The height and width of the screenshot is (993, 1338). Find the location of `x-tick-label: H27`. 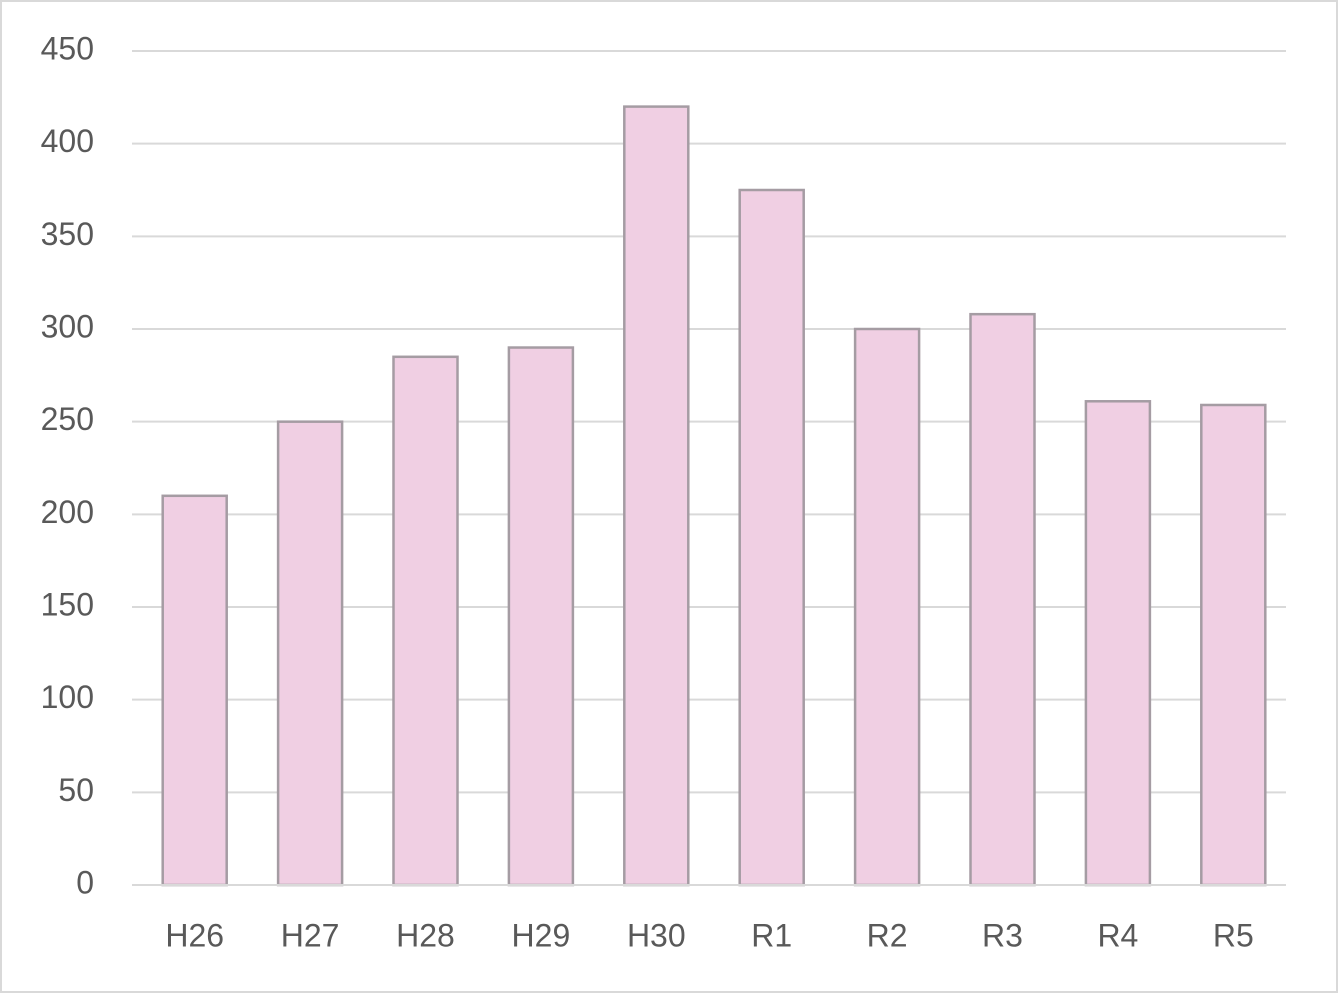

x-tick-label: H27 is located at coordinates (310, 935).